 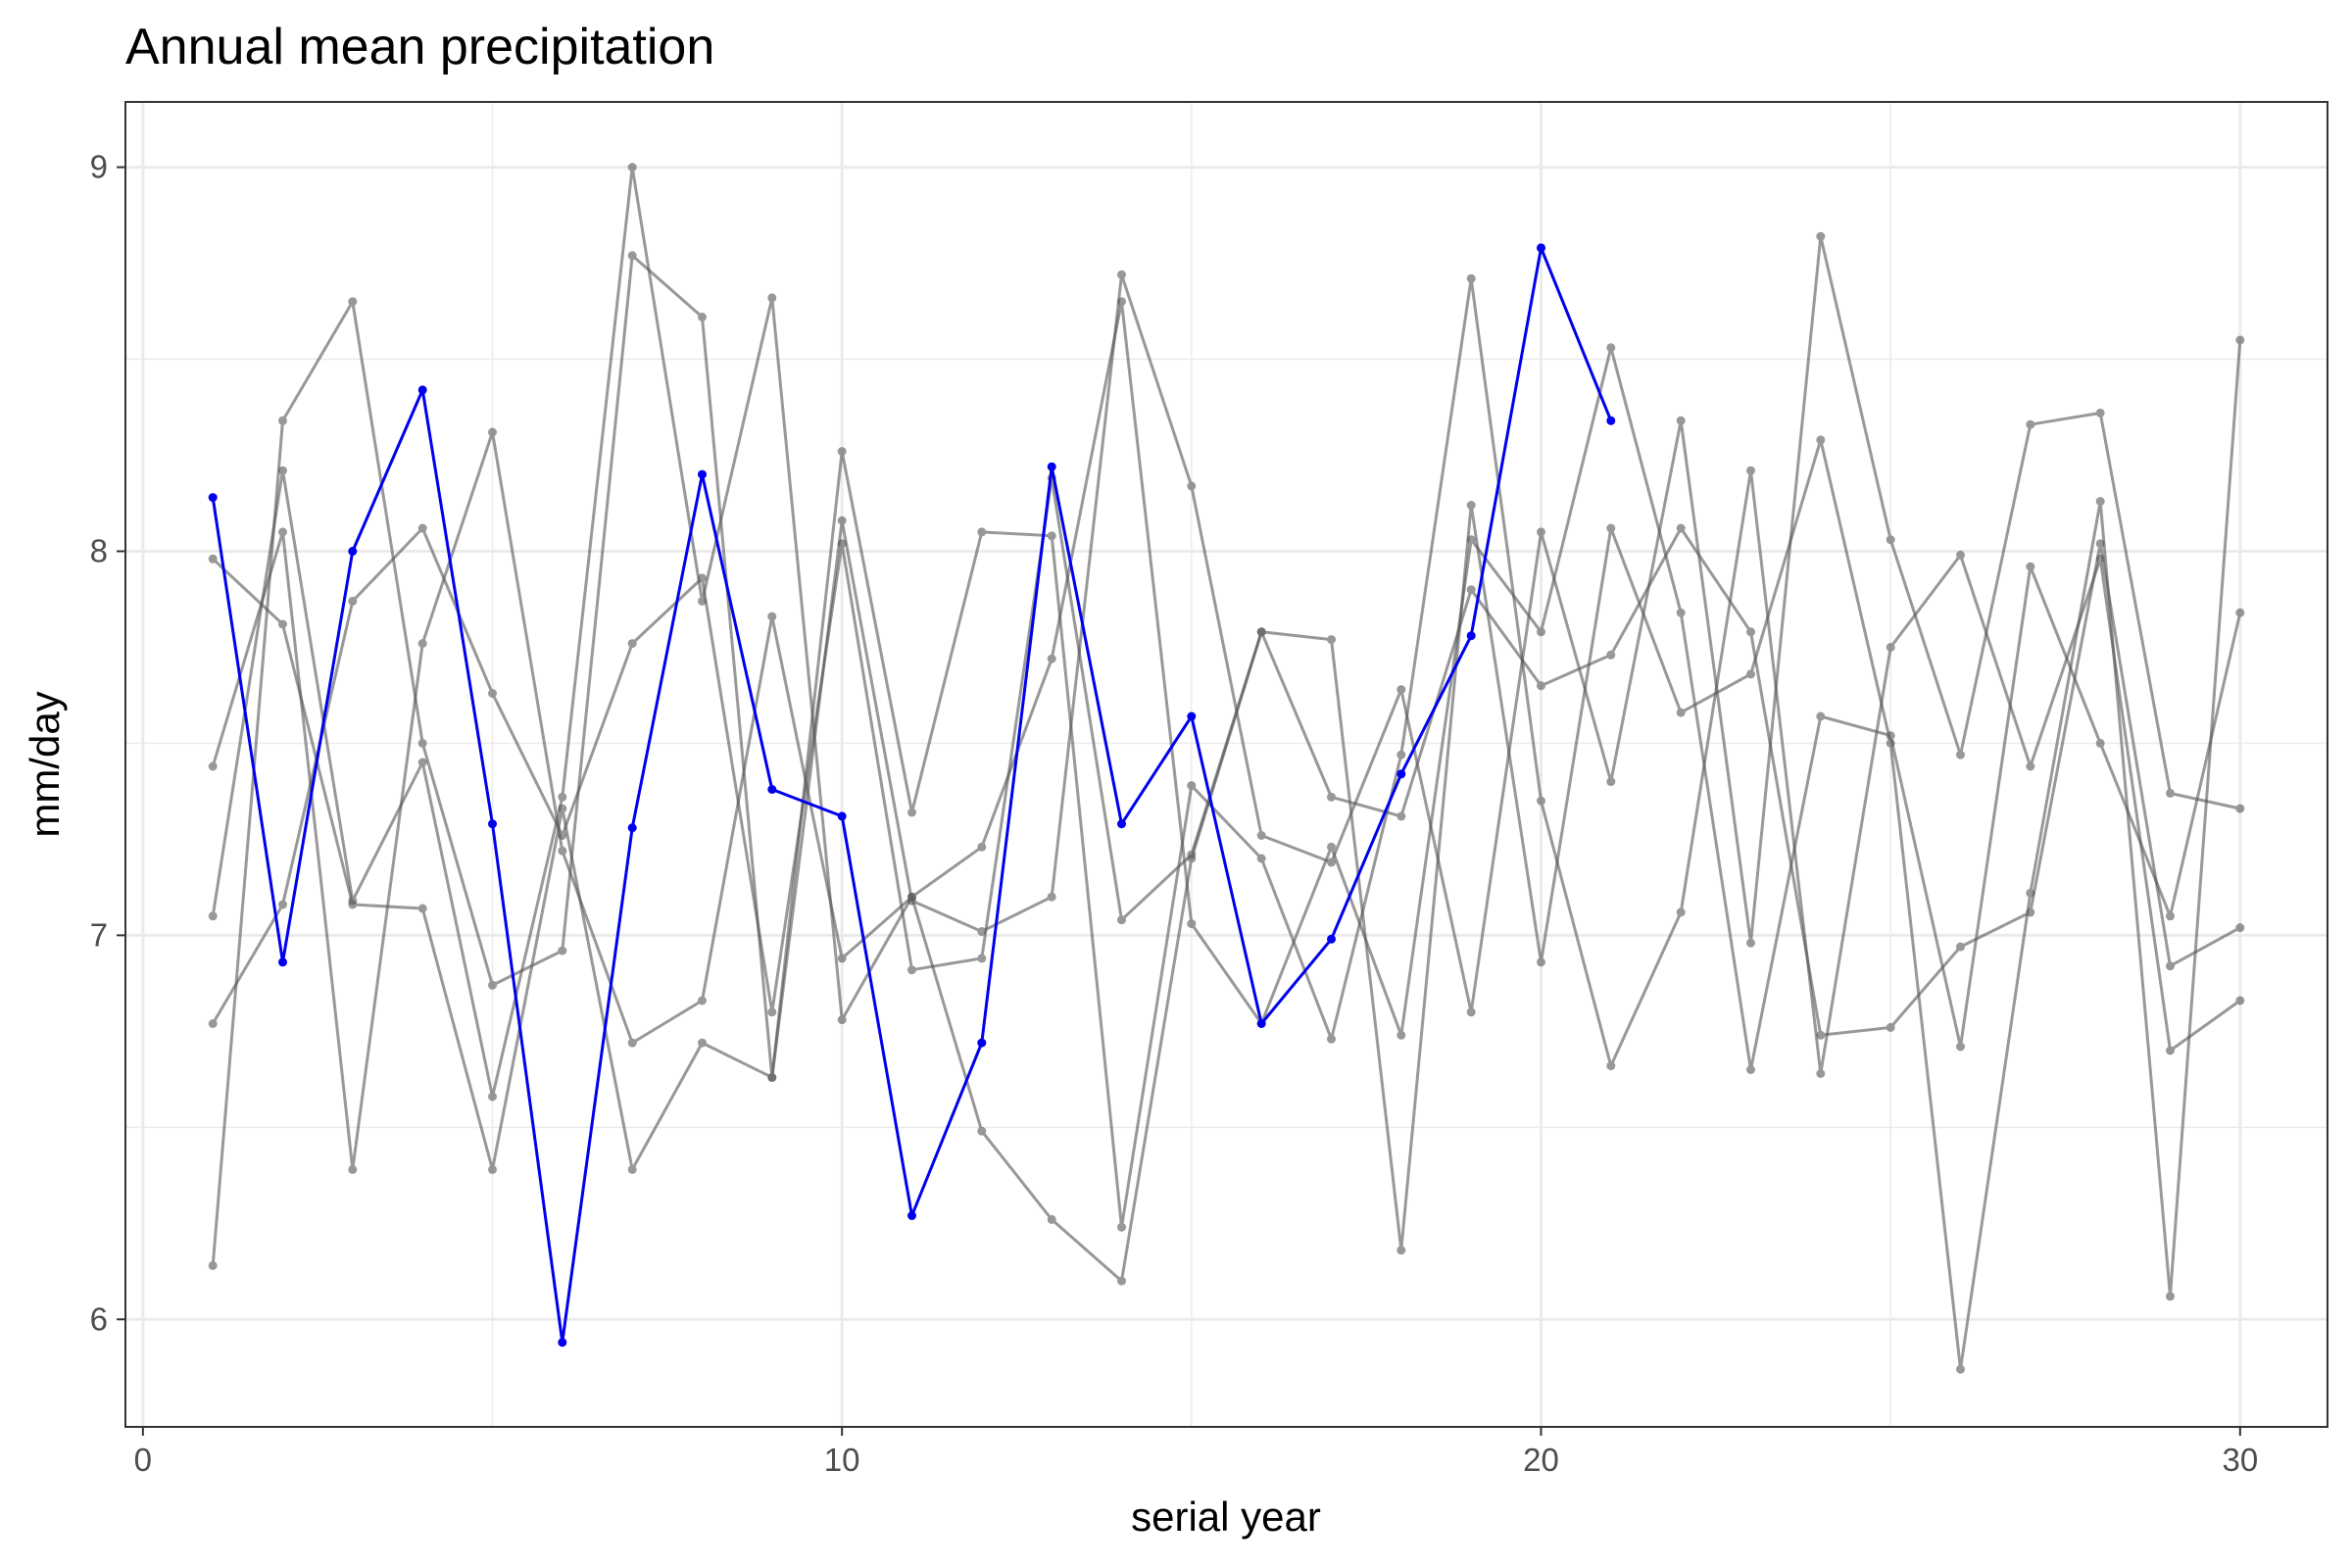 I want to click on y-axis: 6 7 8 9, so click(x=107, y=743).